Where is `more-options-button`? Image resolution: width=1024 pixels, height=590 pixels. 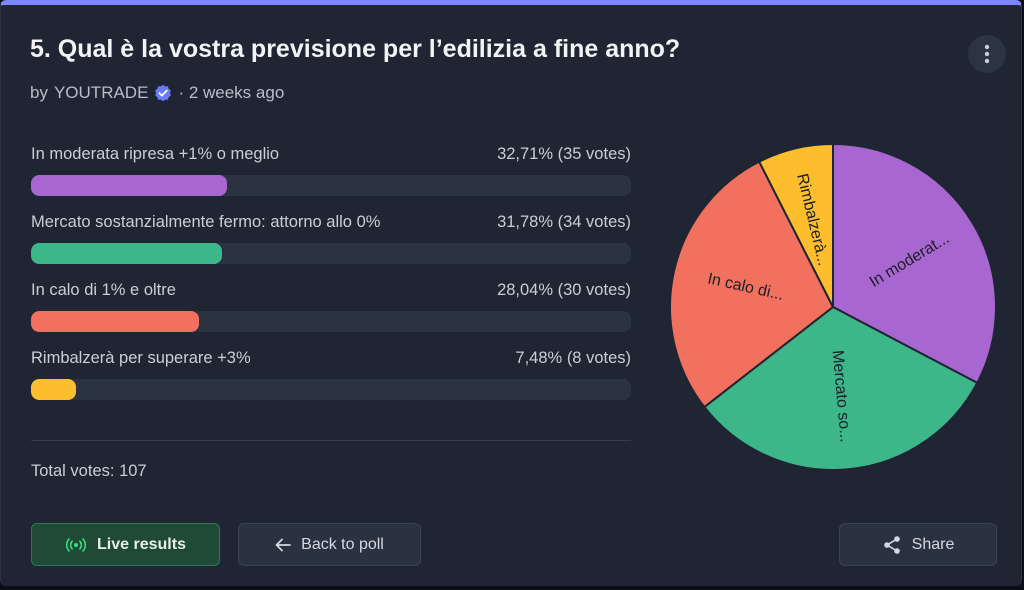 more-options-button is located at coordinates (987, 54).